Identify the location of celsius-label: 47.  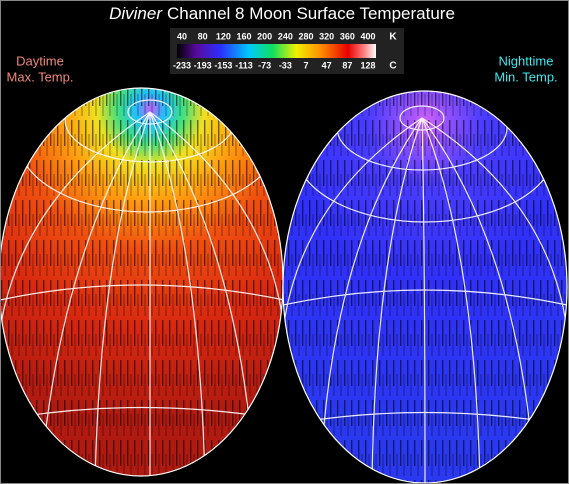
(327, 65).